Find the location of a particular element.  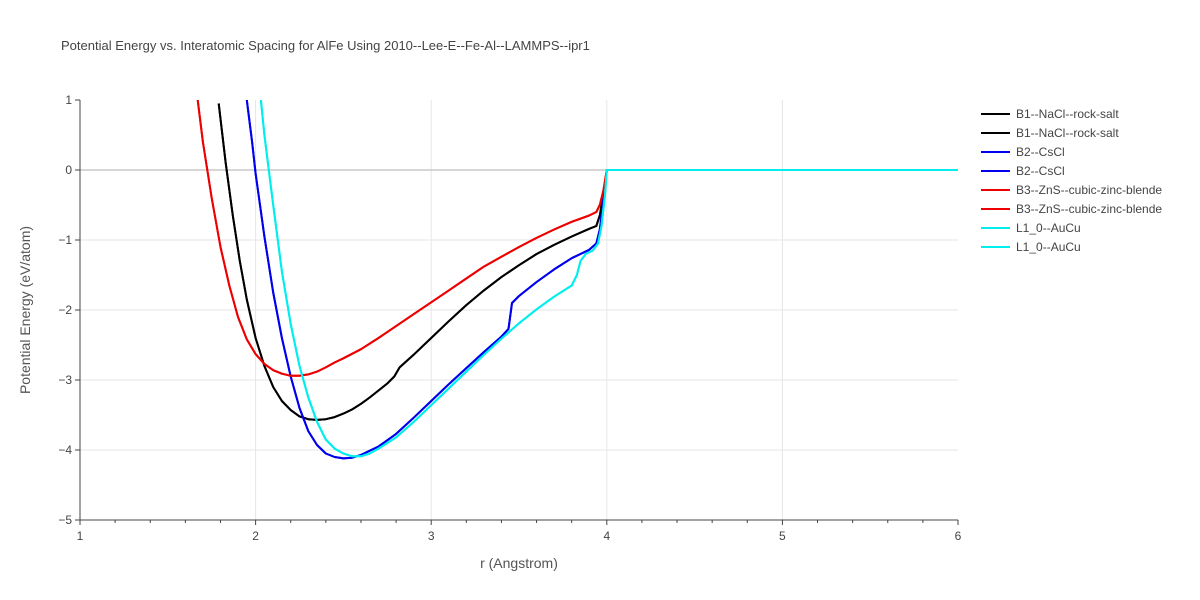

y-tick-label: −1 is located at coordinates (65, 240).